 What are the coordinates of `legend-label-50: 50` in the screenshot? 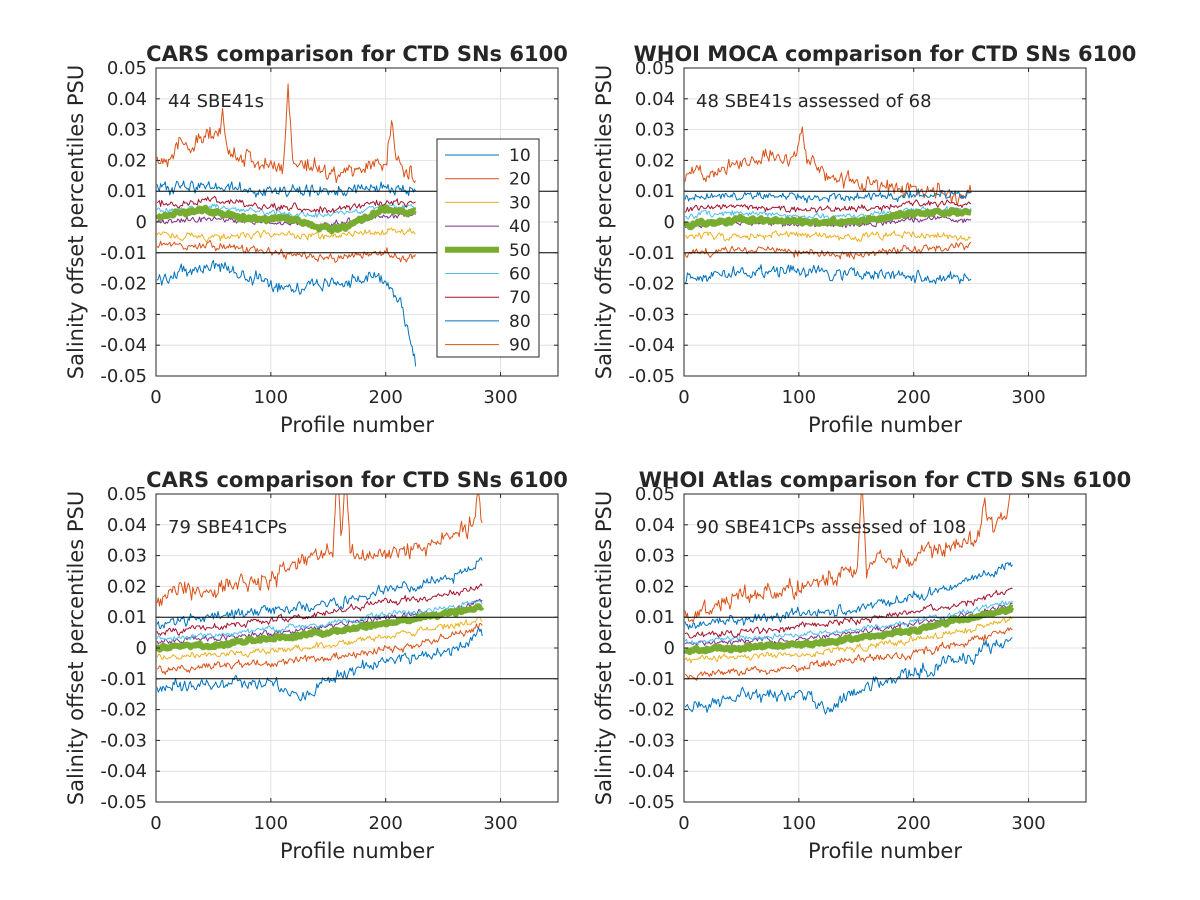 It's located at (520, 251).